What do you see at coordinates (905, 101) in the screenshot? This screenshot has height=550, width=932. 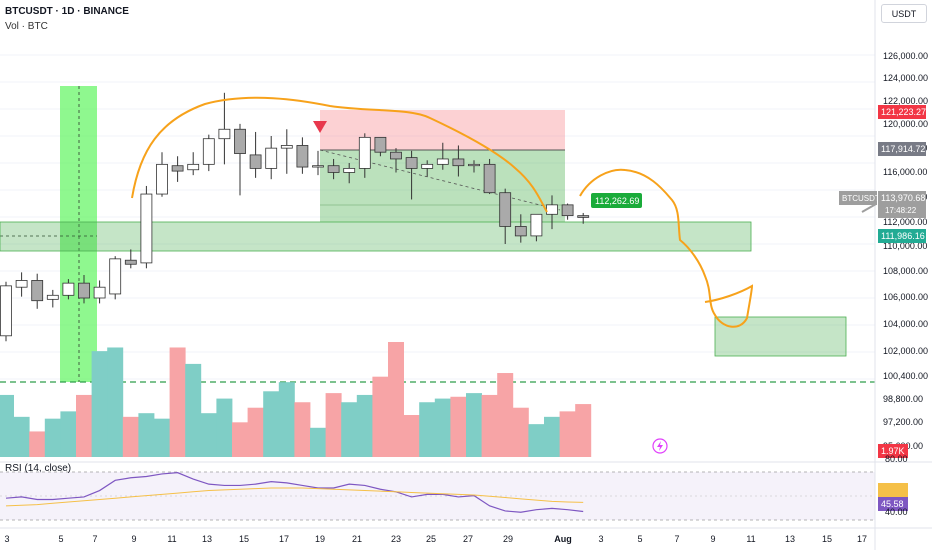 I see `price-tick: 122,000.00` at bounding box center [905, 101].